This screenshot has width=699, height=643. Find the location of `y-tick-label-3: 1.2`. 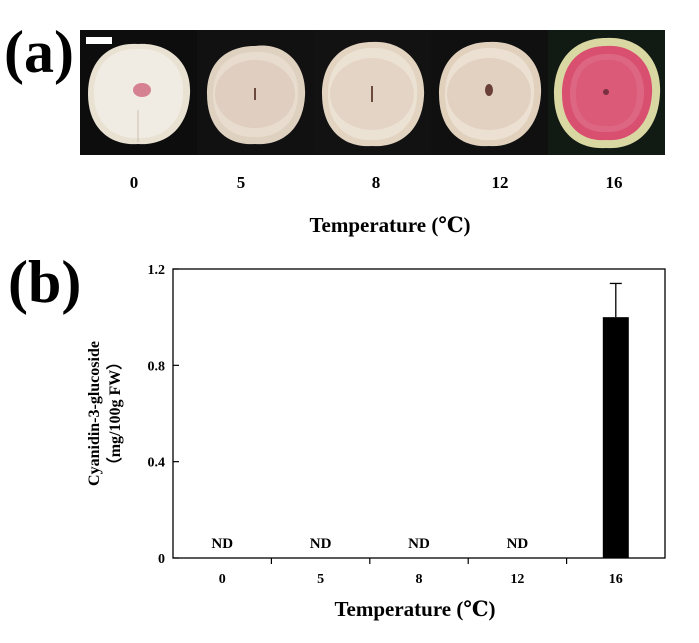

y-tick-label-3: 1.2 is located at coordinates (157, 270).